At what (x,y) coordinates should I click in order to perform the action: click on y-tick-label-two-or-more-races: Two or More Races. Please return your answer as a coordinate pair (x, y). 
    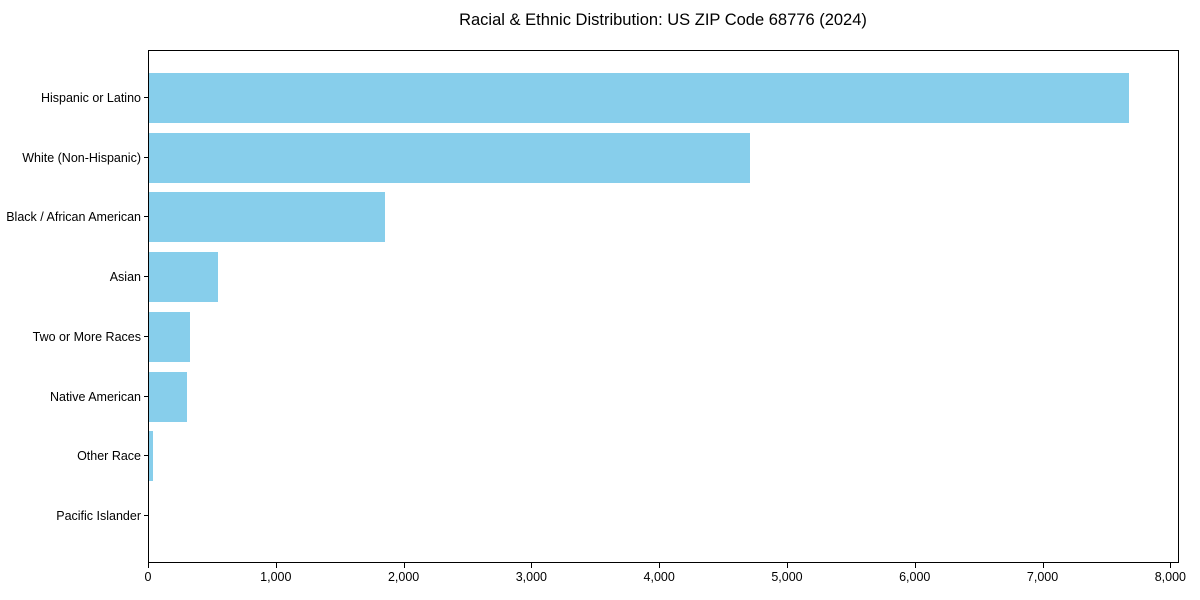
    Looking at the image, I should click on (86, 336).